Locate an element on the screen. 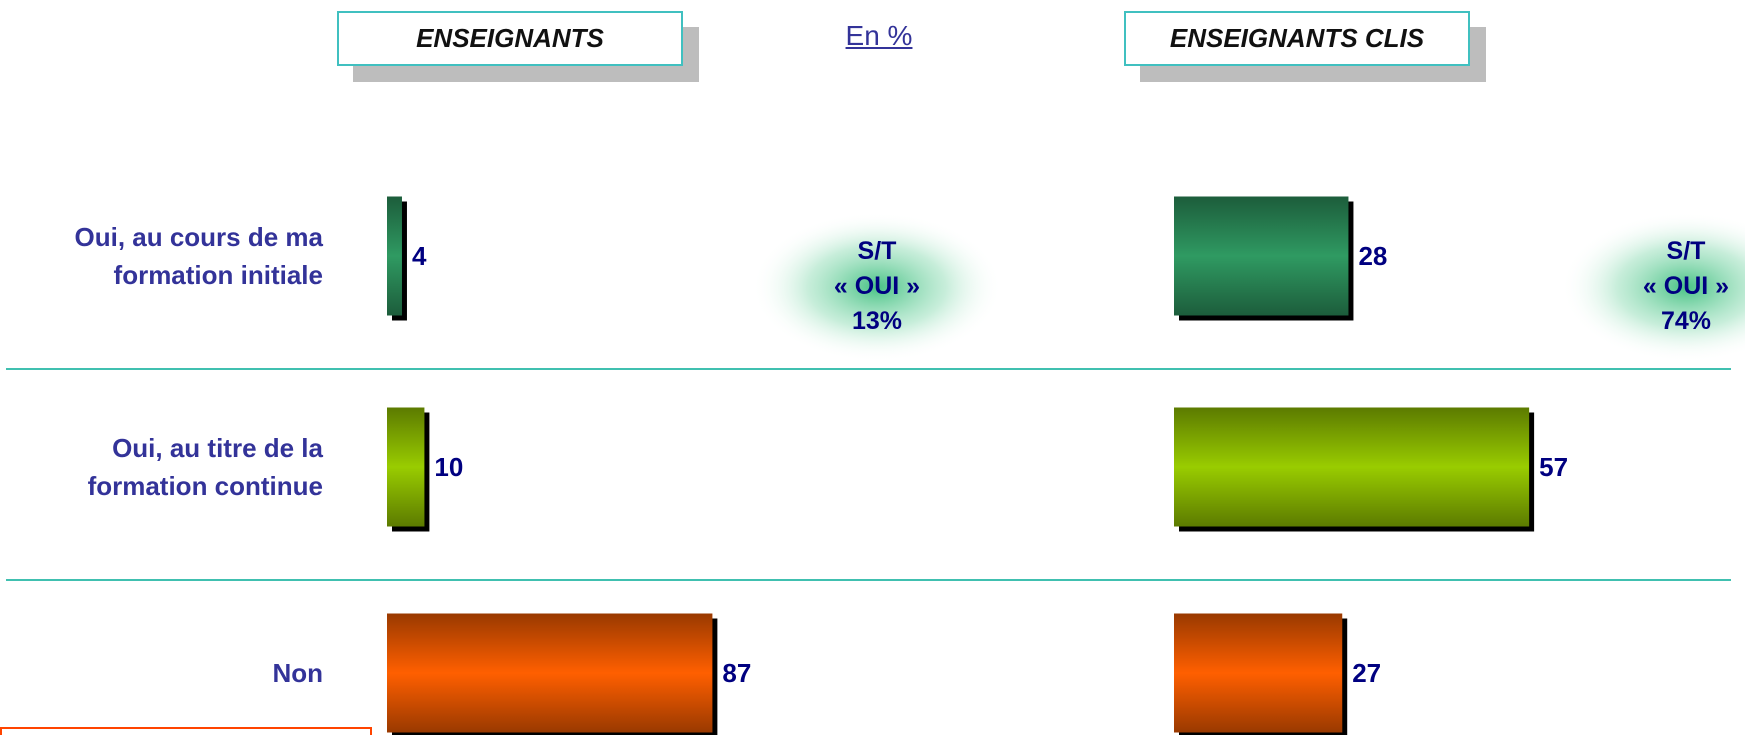 This screenshot has width=1745, height=735. value-label: 10 is located at coordinates (449, 467).